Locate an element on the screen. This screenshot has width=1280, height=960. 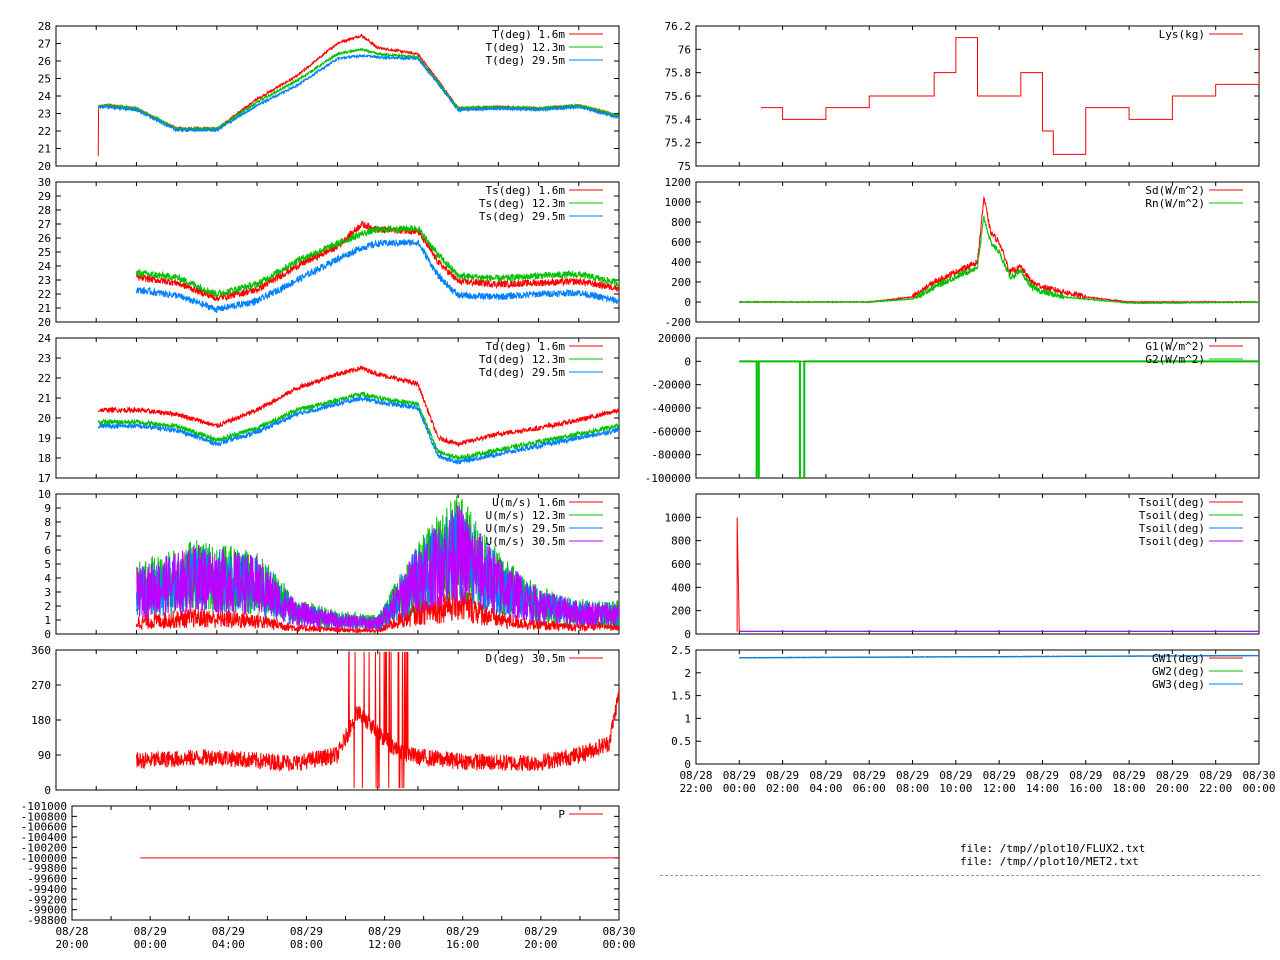
y-tick-label: 1000 is located at coordinates (678, 517).